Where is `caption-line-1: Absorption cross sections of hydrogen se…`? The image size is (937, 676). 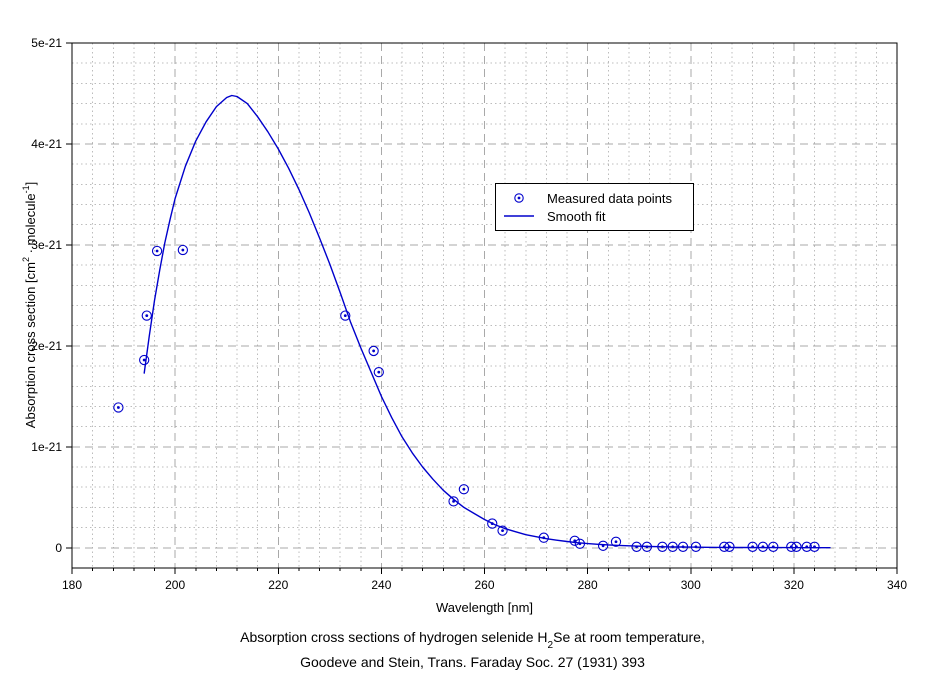
caption-line-1: Absorption cross sections of hydrogen se… is located at coordinates (472, 640).